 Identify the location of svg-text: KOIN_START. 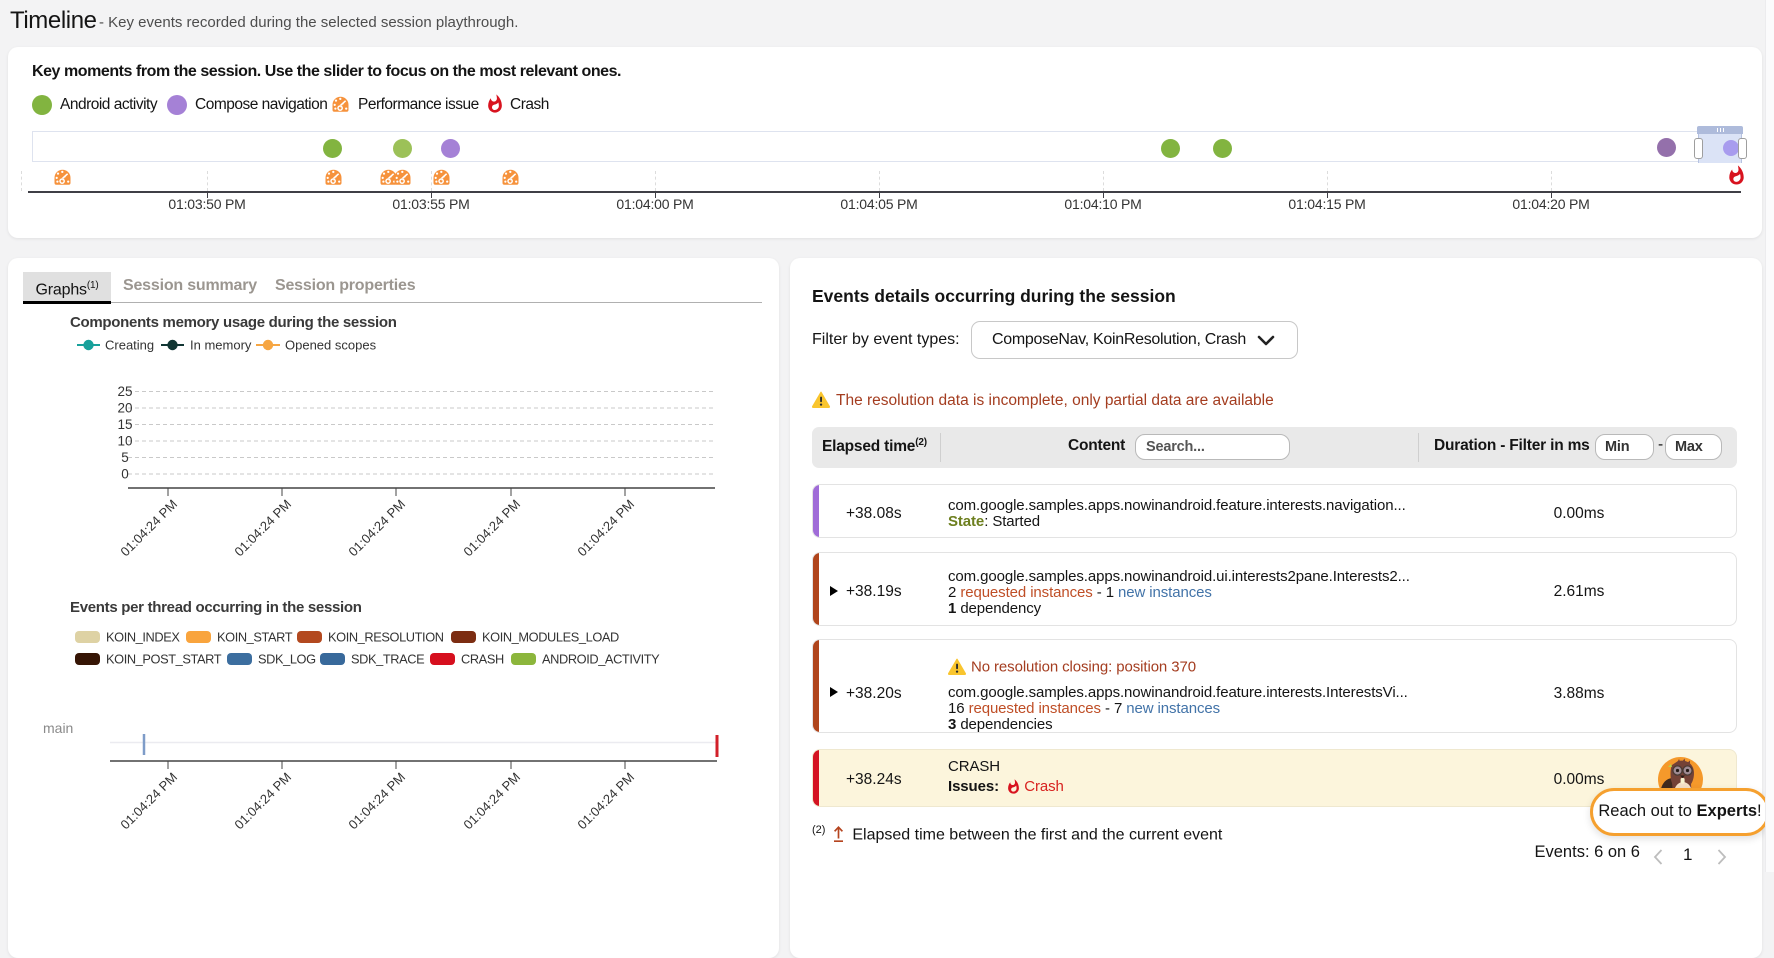
(255, 637).